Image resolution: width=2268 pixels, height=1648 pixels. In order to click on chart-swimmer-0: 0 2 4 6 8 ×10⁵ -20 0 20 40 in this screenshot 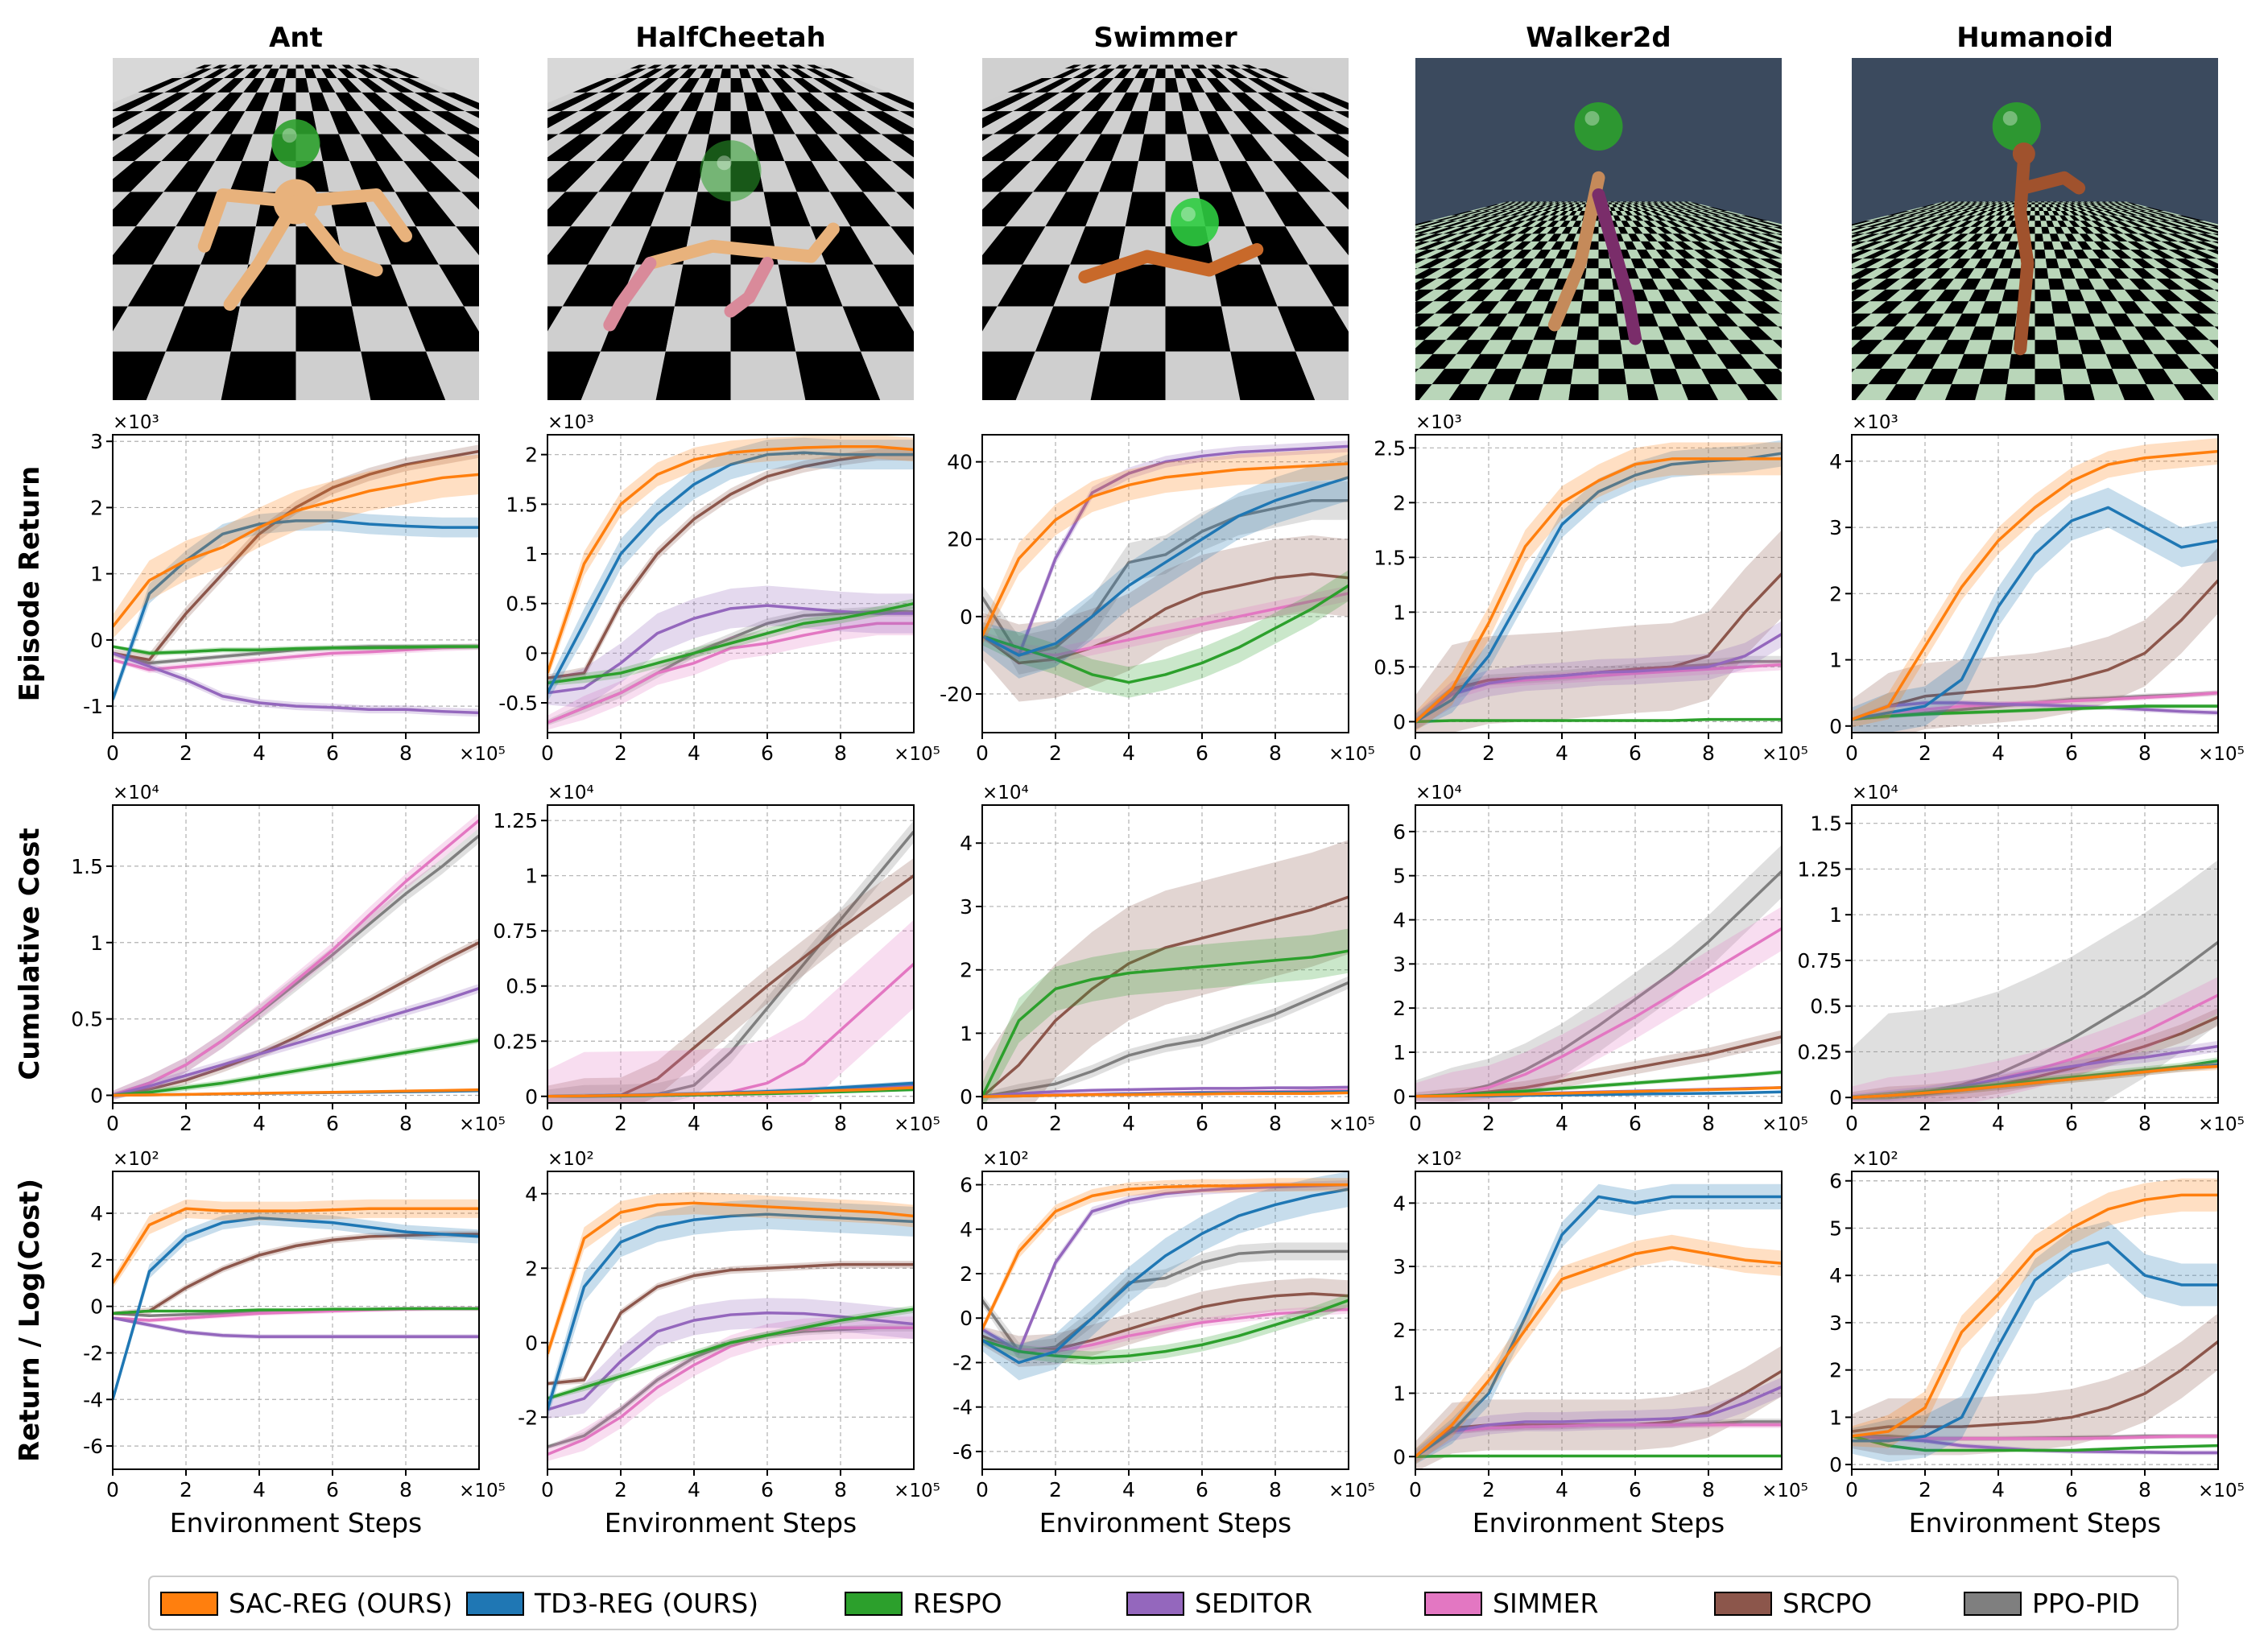, I will do `click(1157, 599)`.